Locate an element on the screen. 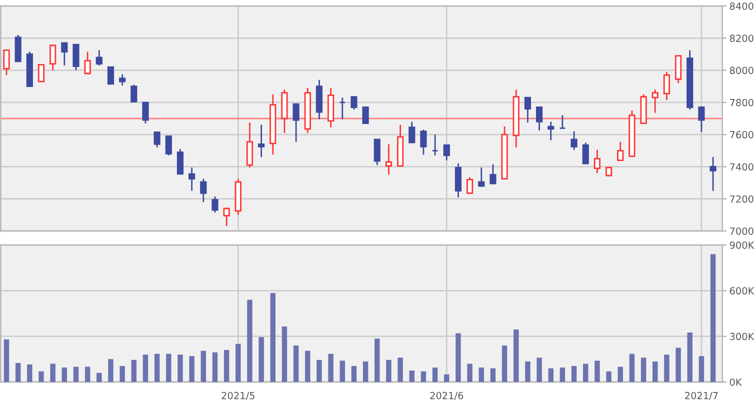  y-tick-label: 0K is located at coordinates (736, 382).